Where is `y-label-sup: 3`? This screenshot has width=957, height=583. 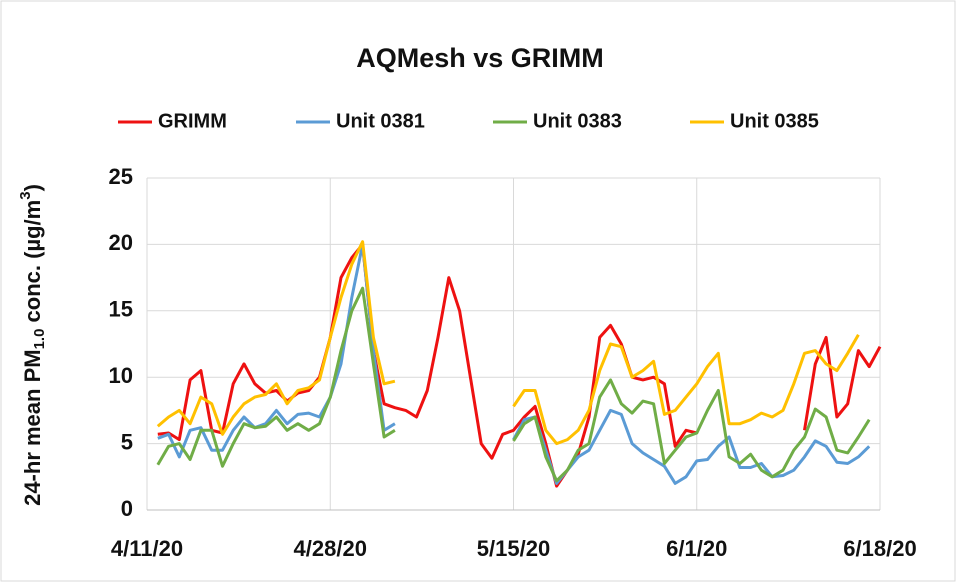 y-label-sup: 3 is located at coordinates (25, 195).